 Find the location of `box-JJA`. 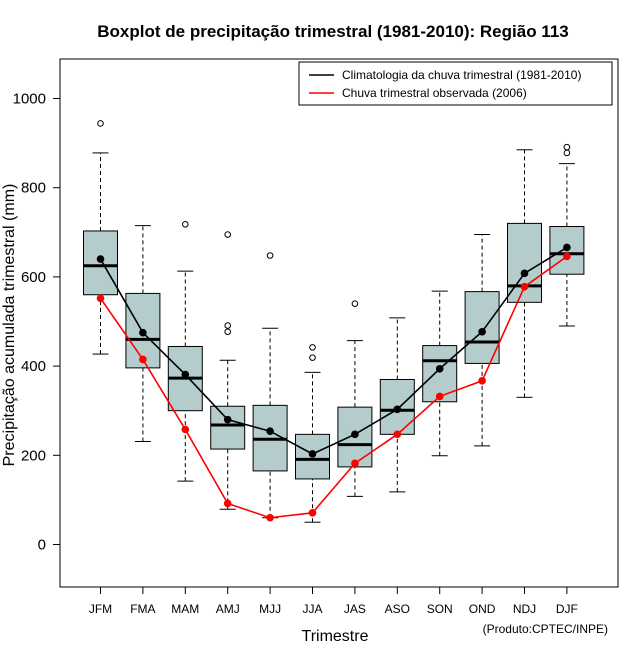

box-JJA is located at coordinates (312, 433).